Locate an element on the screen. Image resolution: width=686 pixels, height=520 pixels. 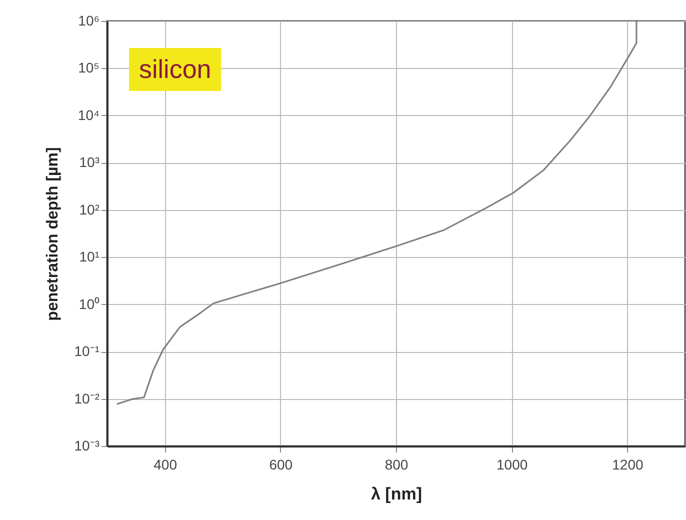
x-tick-label: 600 is located at coordinates (281, 464).